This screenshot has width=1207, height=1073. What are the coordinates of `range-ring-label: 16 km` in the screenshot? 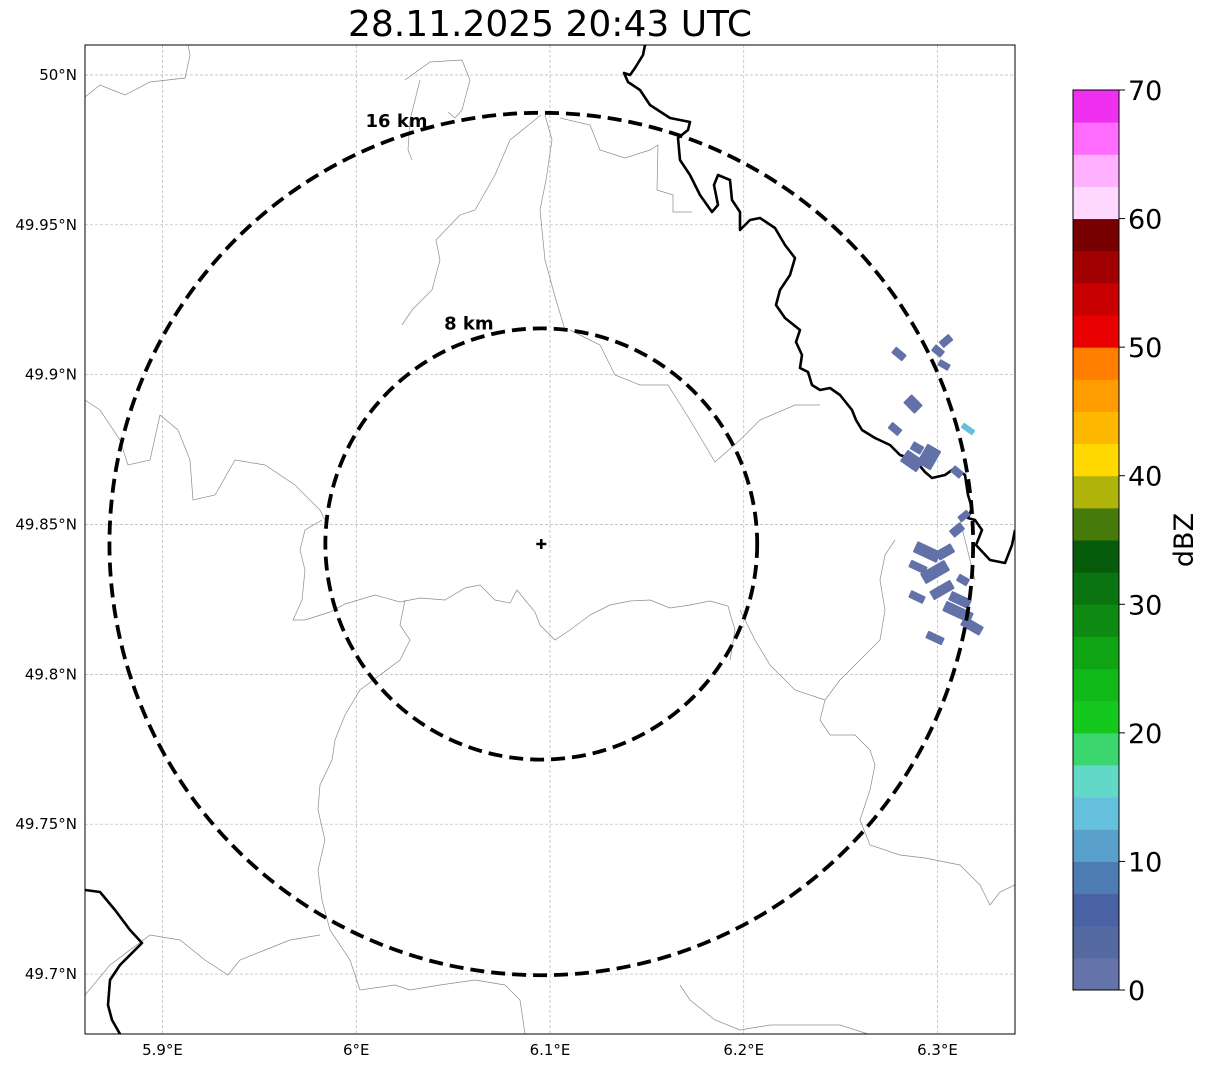 It's located at (397, 121).